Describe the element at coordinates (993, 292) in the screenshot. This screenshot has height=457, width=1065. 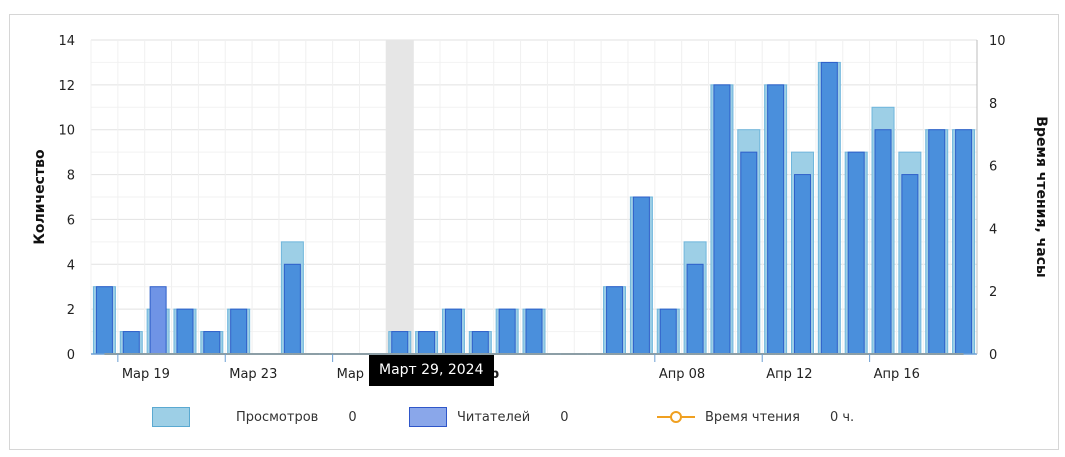
I see `y-right-tick-label: 2` at that location.